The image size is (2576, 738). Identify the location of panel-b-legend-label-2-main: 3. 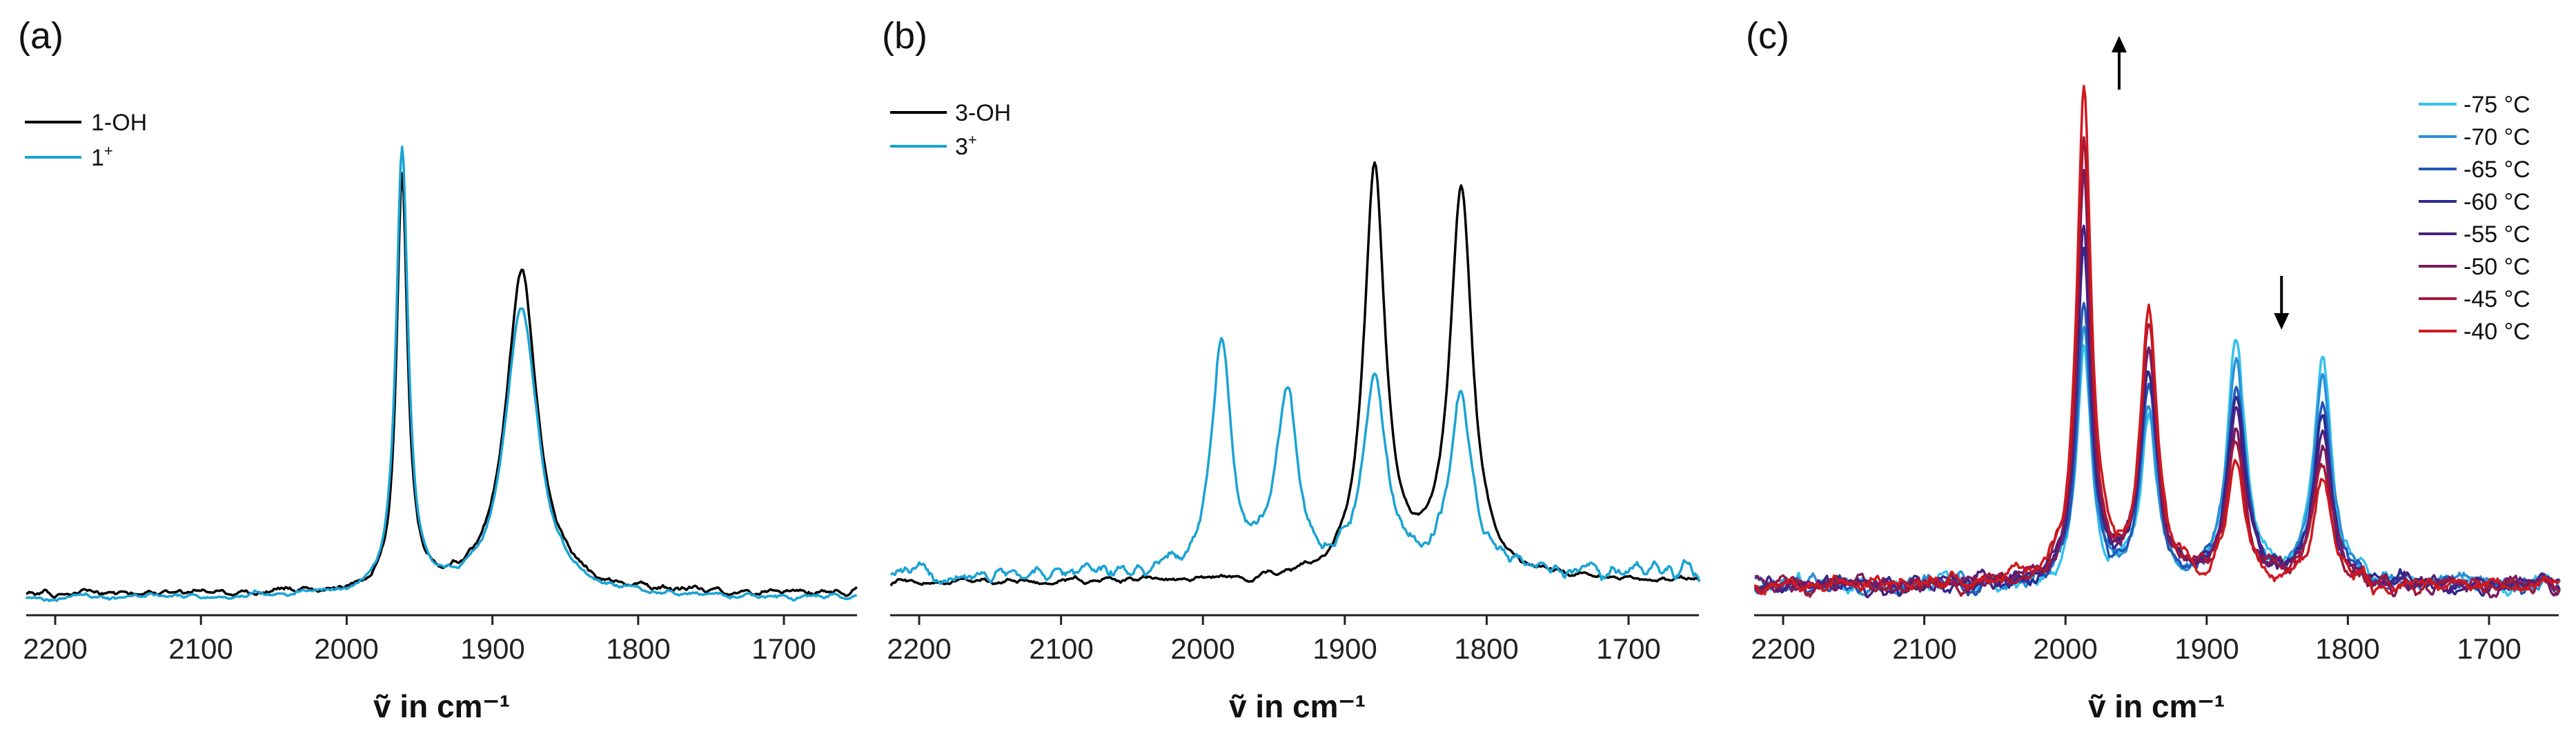
(961, 147).